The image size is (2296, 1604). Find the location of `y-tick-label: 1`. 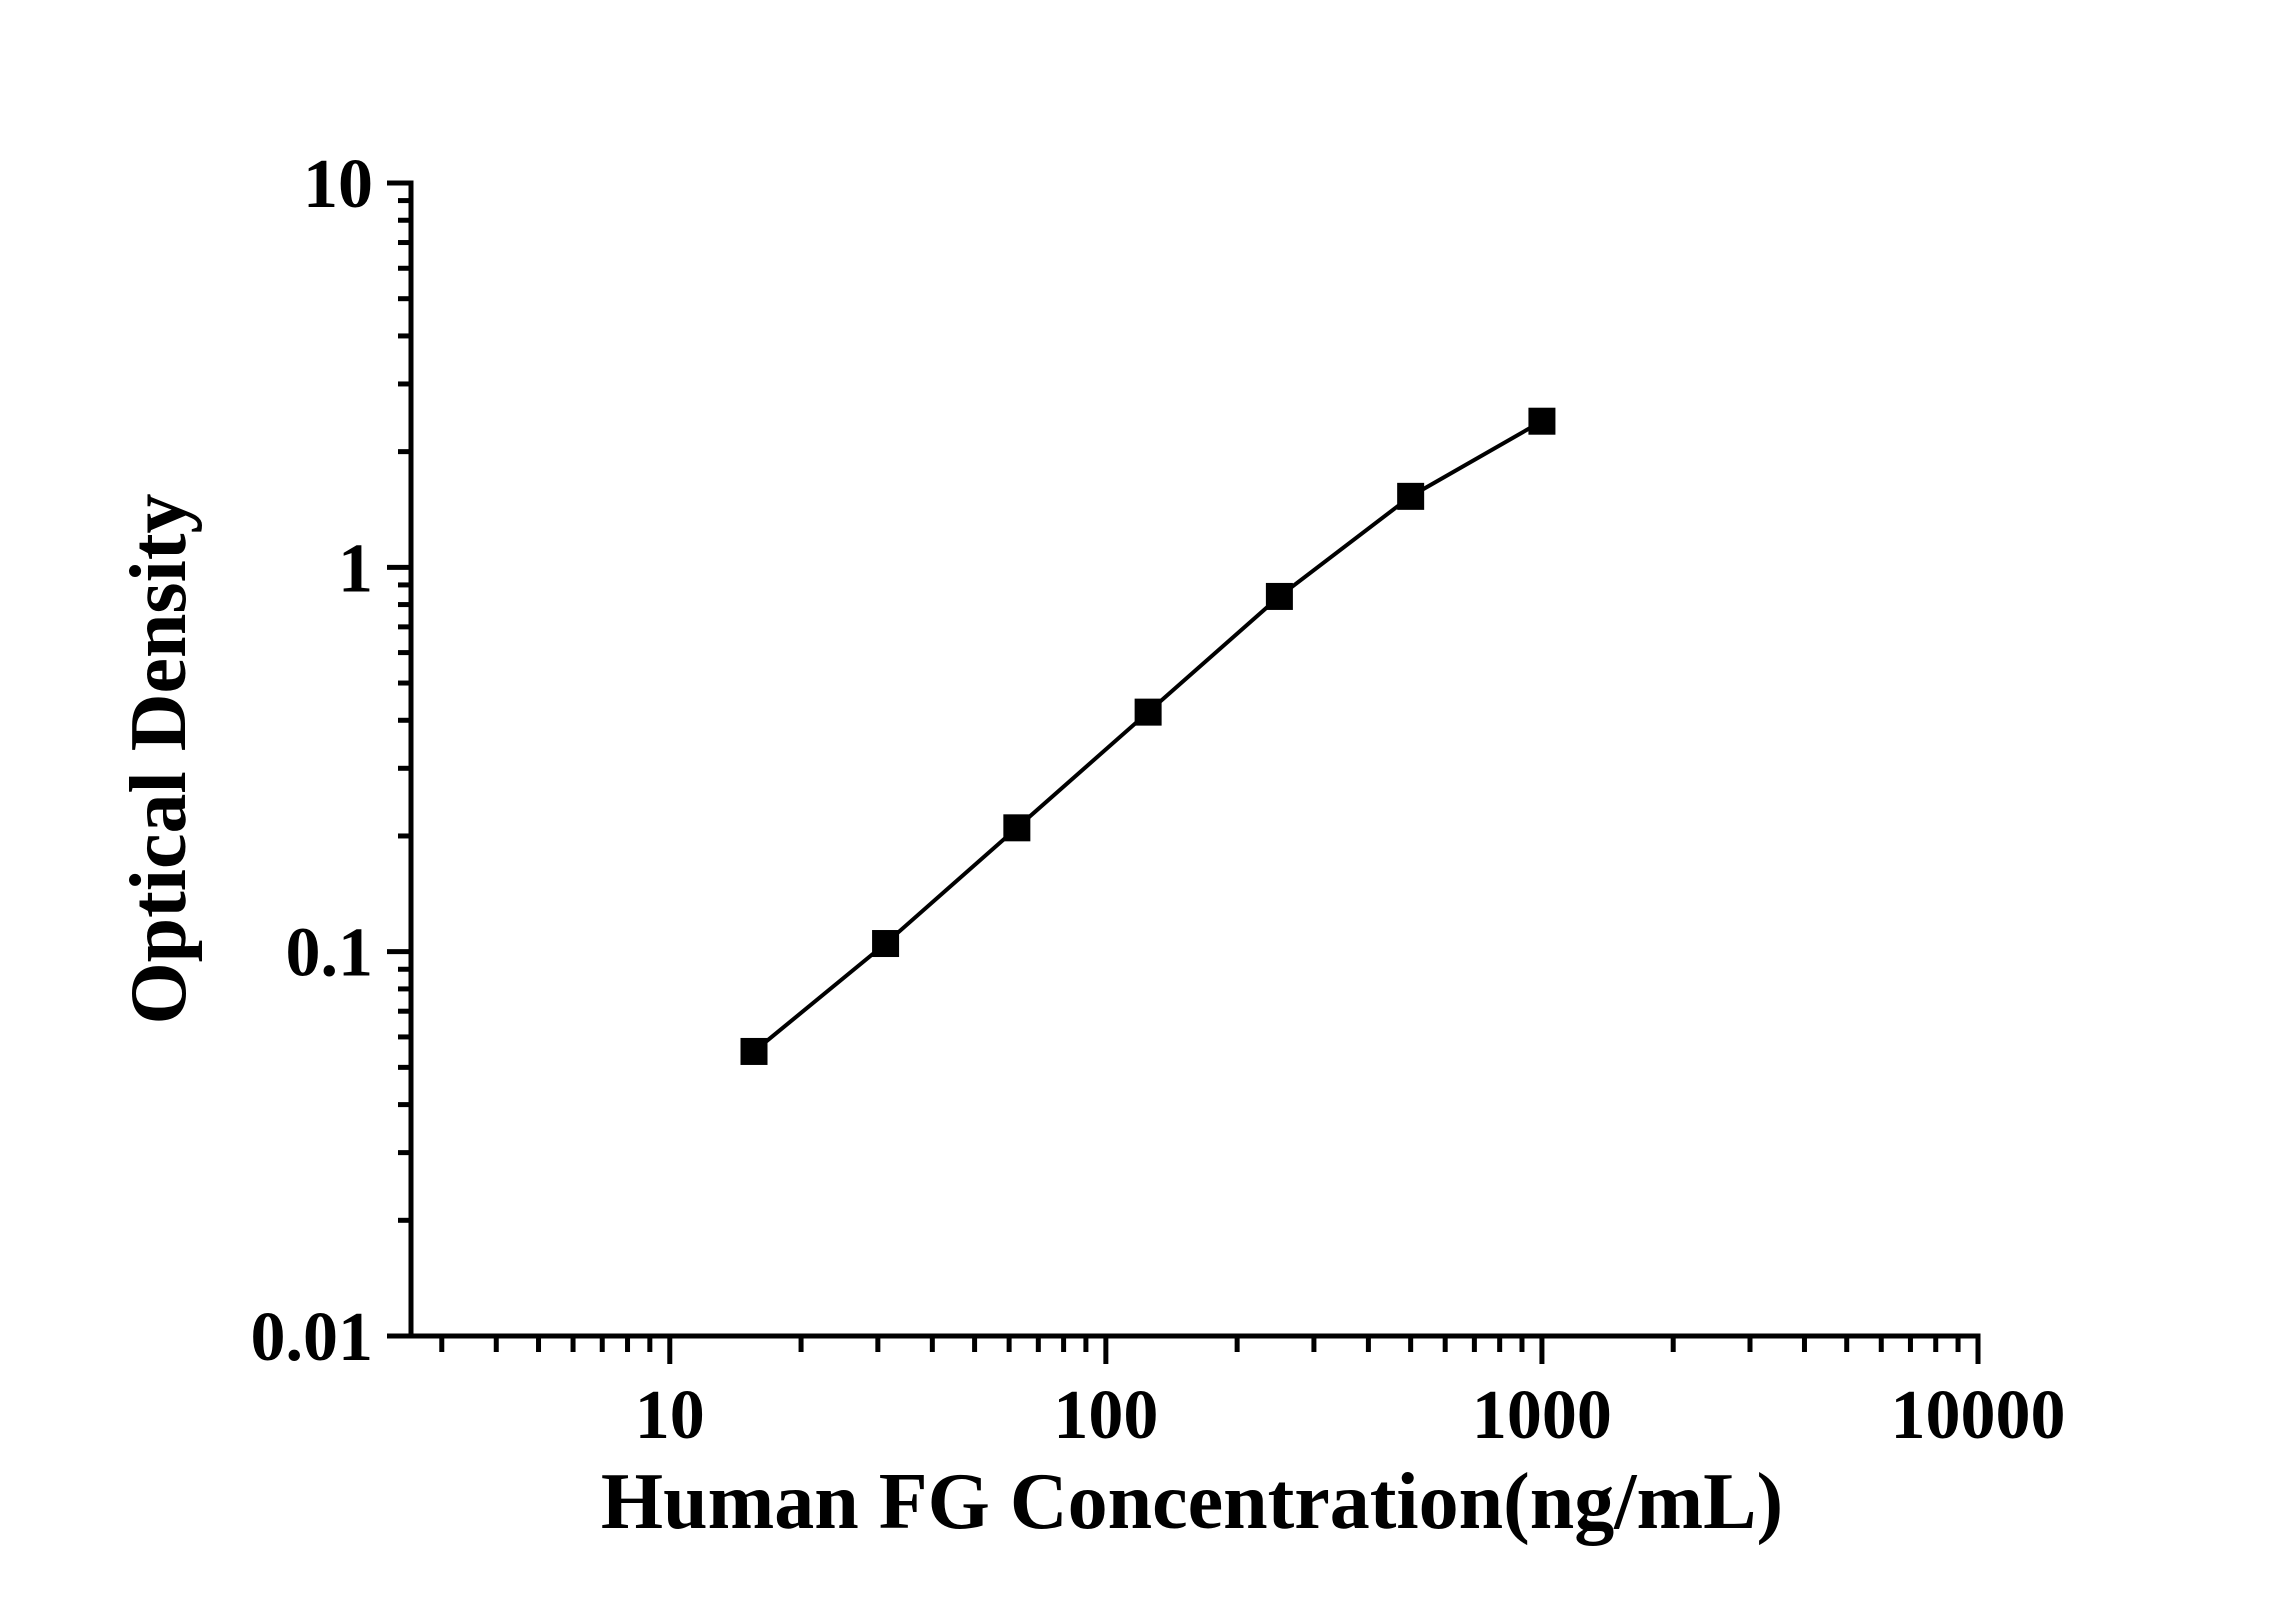

y-tick-label: 1 is located at coordinates (355, 568).